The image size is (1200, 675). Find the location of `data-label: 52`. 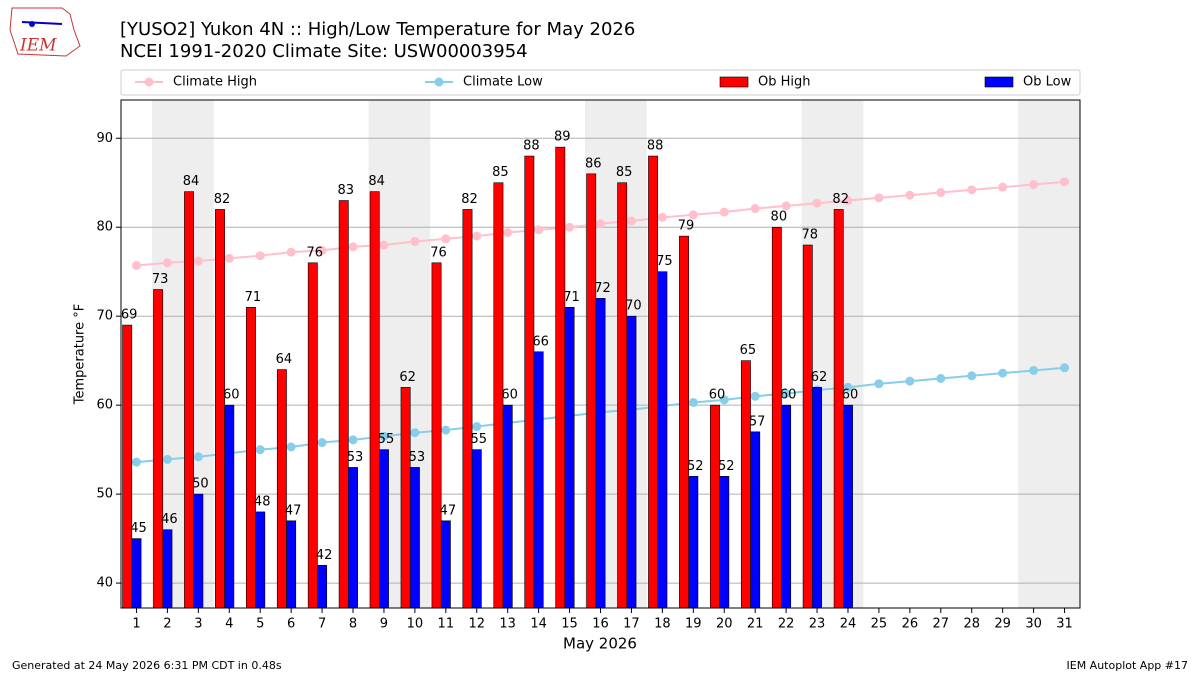

data-label: 52 is located at coordinates (726, 466).